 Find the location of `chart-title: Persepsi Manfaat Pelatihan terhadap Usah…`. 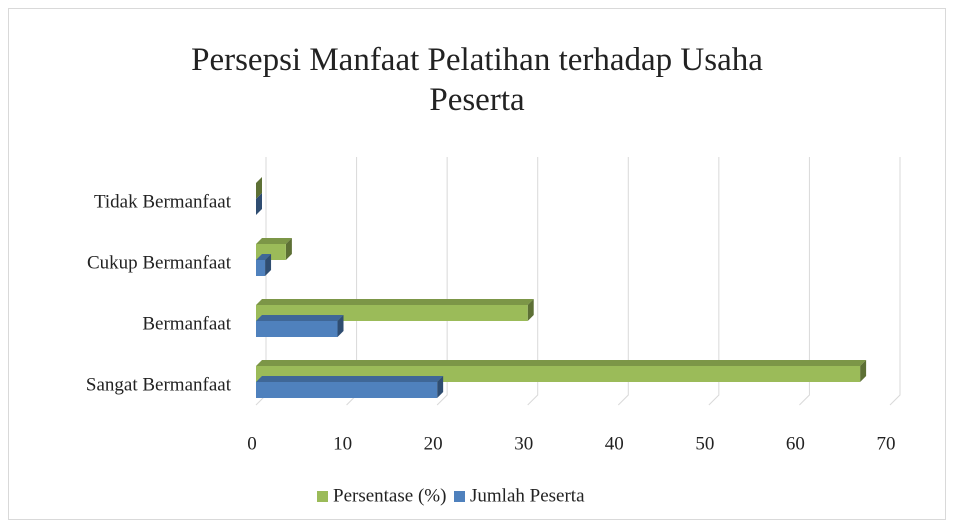

chart-title: Persepsi Manfaat Pelatihan terhadap Usah… is located at coordinates (477, 80).